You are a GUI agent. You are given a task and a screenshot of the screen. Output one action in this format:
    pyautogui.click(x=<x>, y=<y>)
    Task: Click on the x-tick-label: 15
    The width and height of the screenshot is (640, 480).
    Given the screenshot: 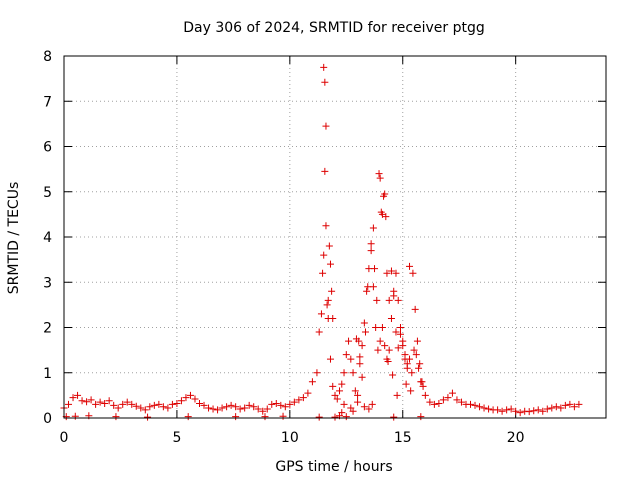 What is the action you would take?
    pyautogui.click(x=403, y=438)
    